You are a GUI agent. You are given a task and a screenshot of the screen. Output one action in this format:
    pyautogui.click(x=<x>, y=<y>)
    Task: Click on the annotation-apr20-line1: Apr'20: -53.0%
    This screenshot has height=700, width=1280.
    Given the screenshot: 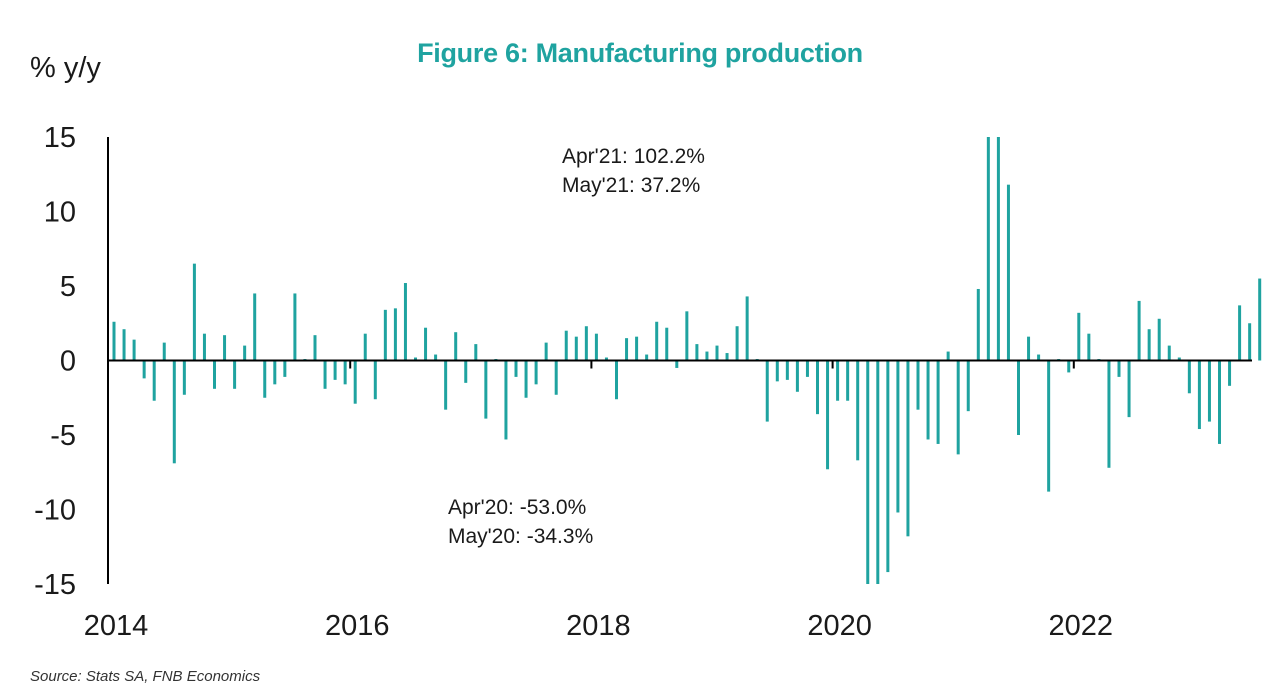 What is the action you would take?
    pyautogui.click(x=517, y=507)
    